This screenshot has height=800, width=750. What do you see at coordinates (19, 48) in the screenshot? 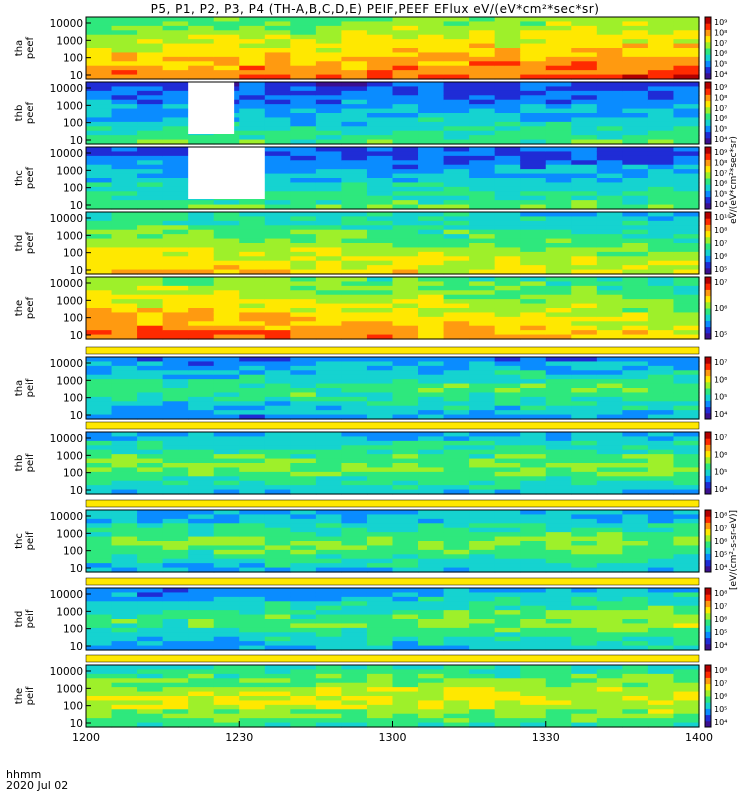
I see `probe-label: tha` at bounding box center [19, 48].